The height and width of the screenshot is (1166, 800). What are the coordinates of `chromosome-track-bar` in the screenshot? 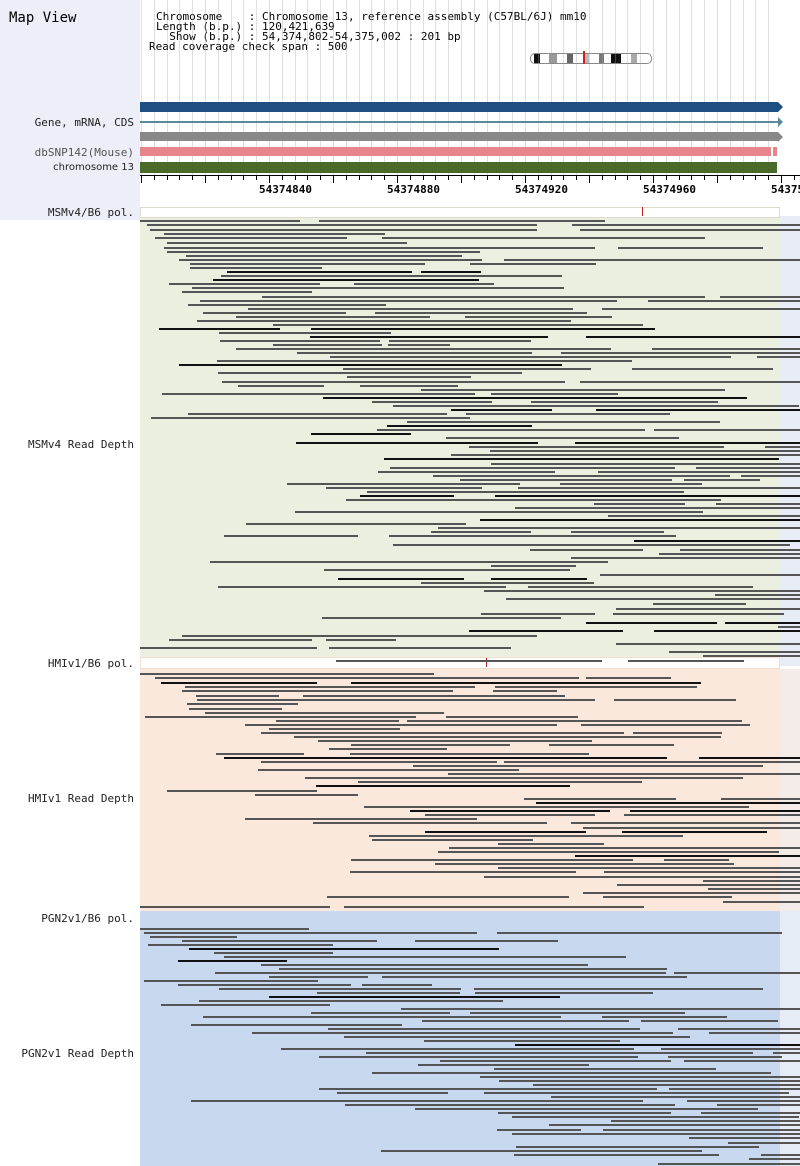 It's located at (458, 167).